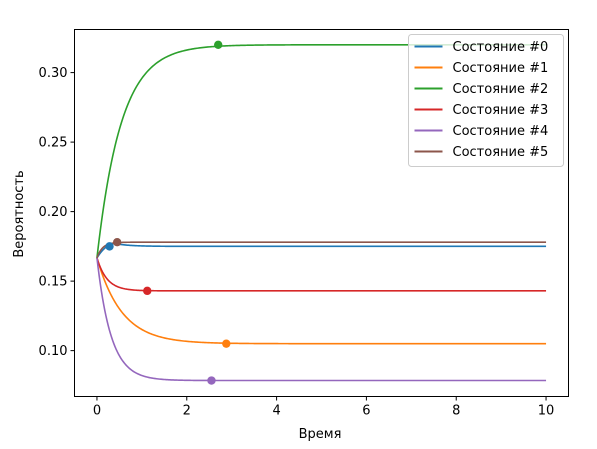 This screenshot has width=597, height=449. I want to click on x-tick-label: 0, so click(97, 411).